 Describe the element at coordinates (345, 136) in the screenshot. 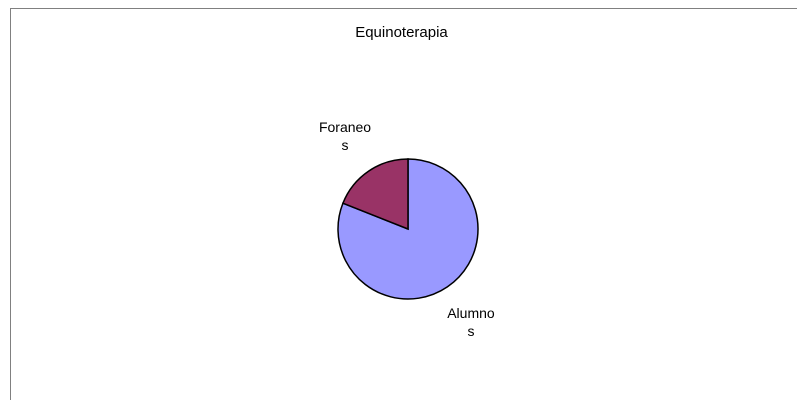

I see `slice-label: Foraneos` at that location.